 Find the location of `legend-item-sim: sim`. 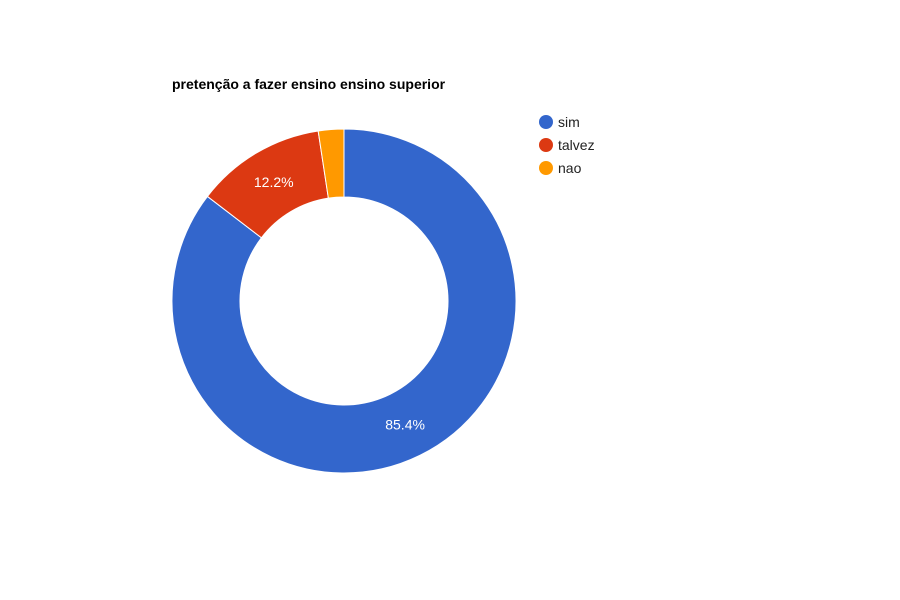

legend-item-sim: sim is located at coordinates (559, 122).